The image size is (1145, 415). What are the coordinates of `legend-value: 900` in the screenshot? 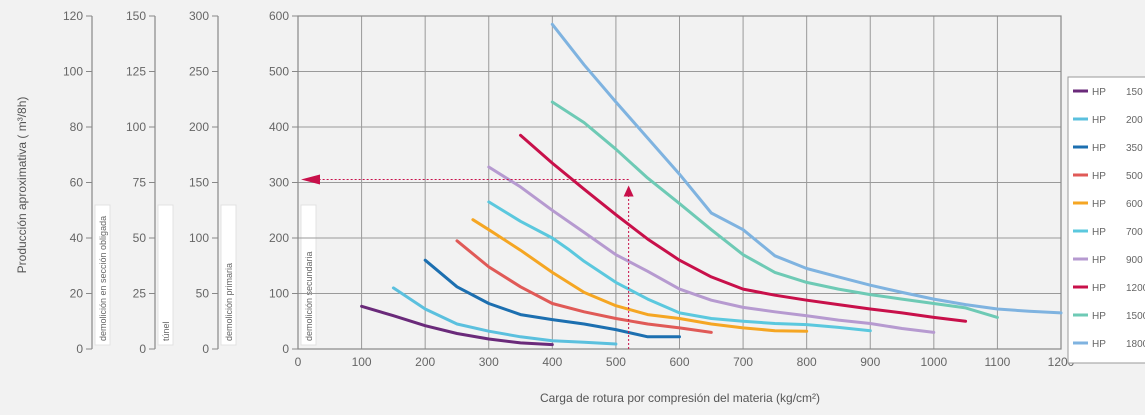 It's located at (1134, 260).